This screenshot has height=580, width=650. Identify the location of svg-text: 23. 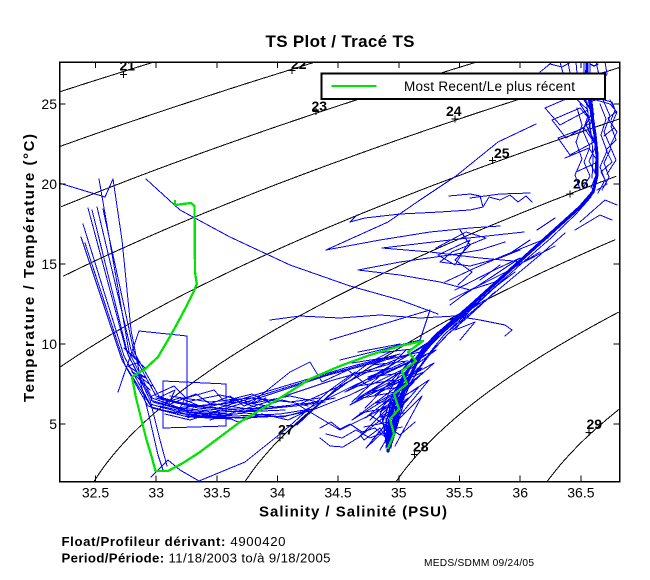
(320, 106).